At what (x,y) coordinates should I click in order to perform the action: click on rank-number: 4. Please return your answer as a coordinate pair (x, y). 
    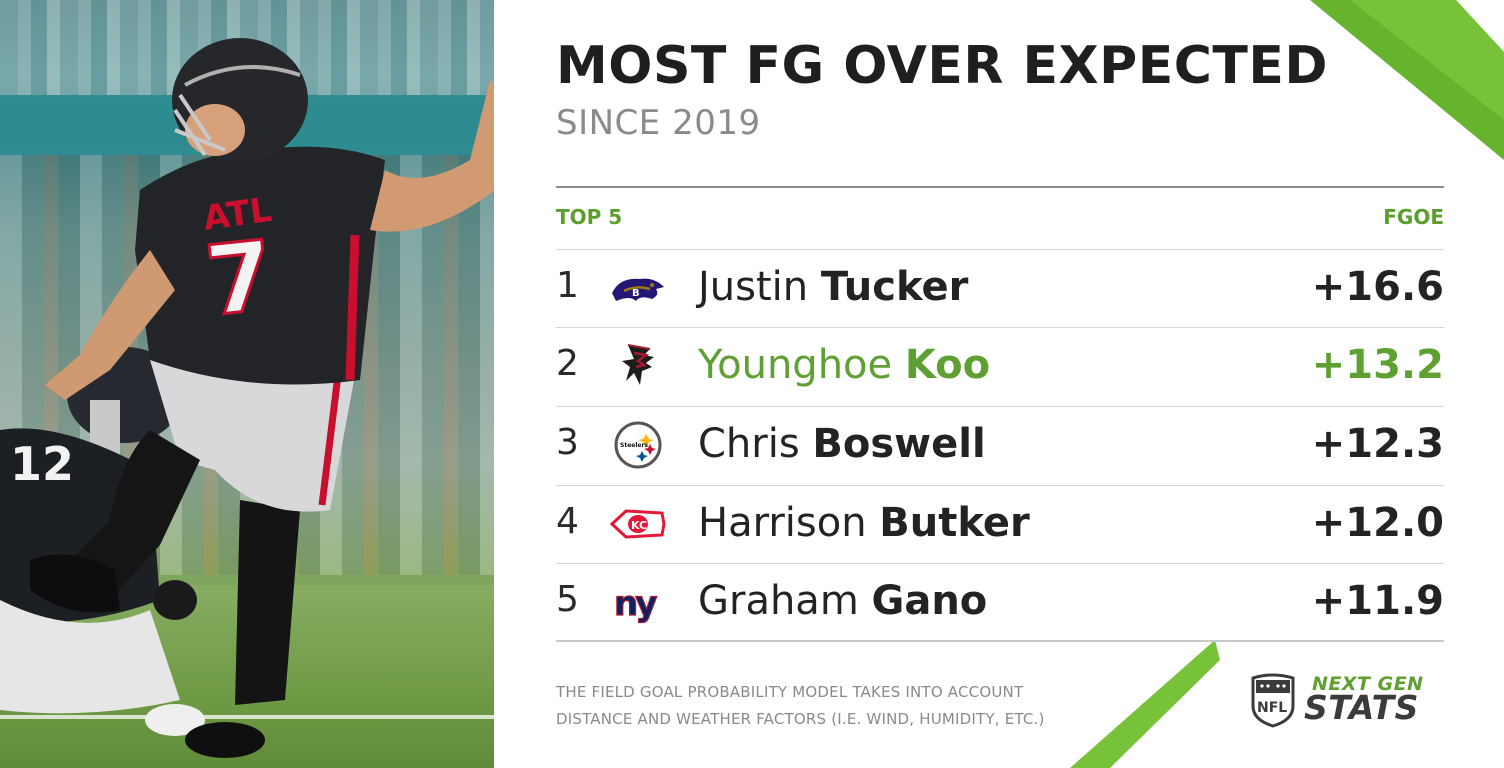
    Looking at the image, I should click on (567, 521).